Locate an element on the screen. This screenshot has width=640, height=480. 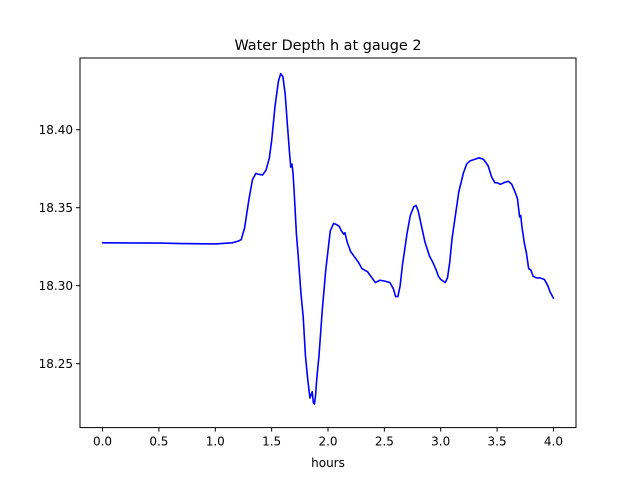
x-tick-label: 4.0 is located at coordinates (553, 442).